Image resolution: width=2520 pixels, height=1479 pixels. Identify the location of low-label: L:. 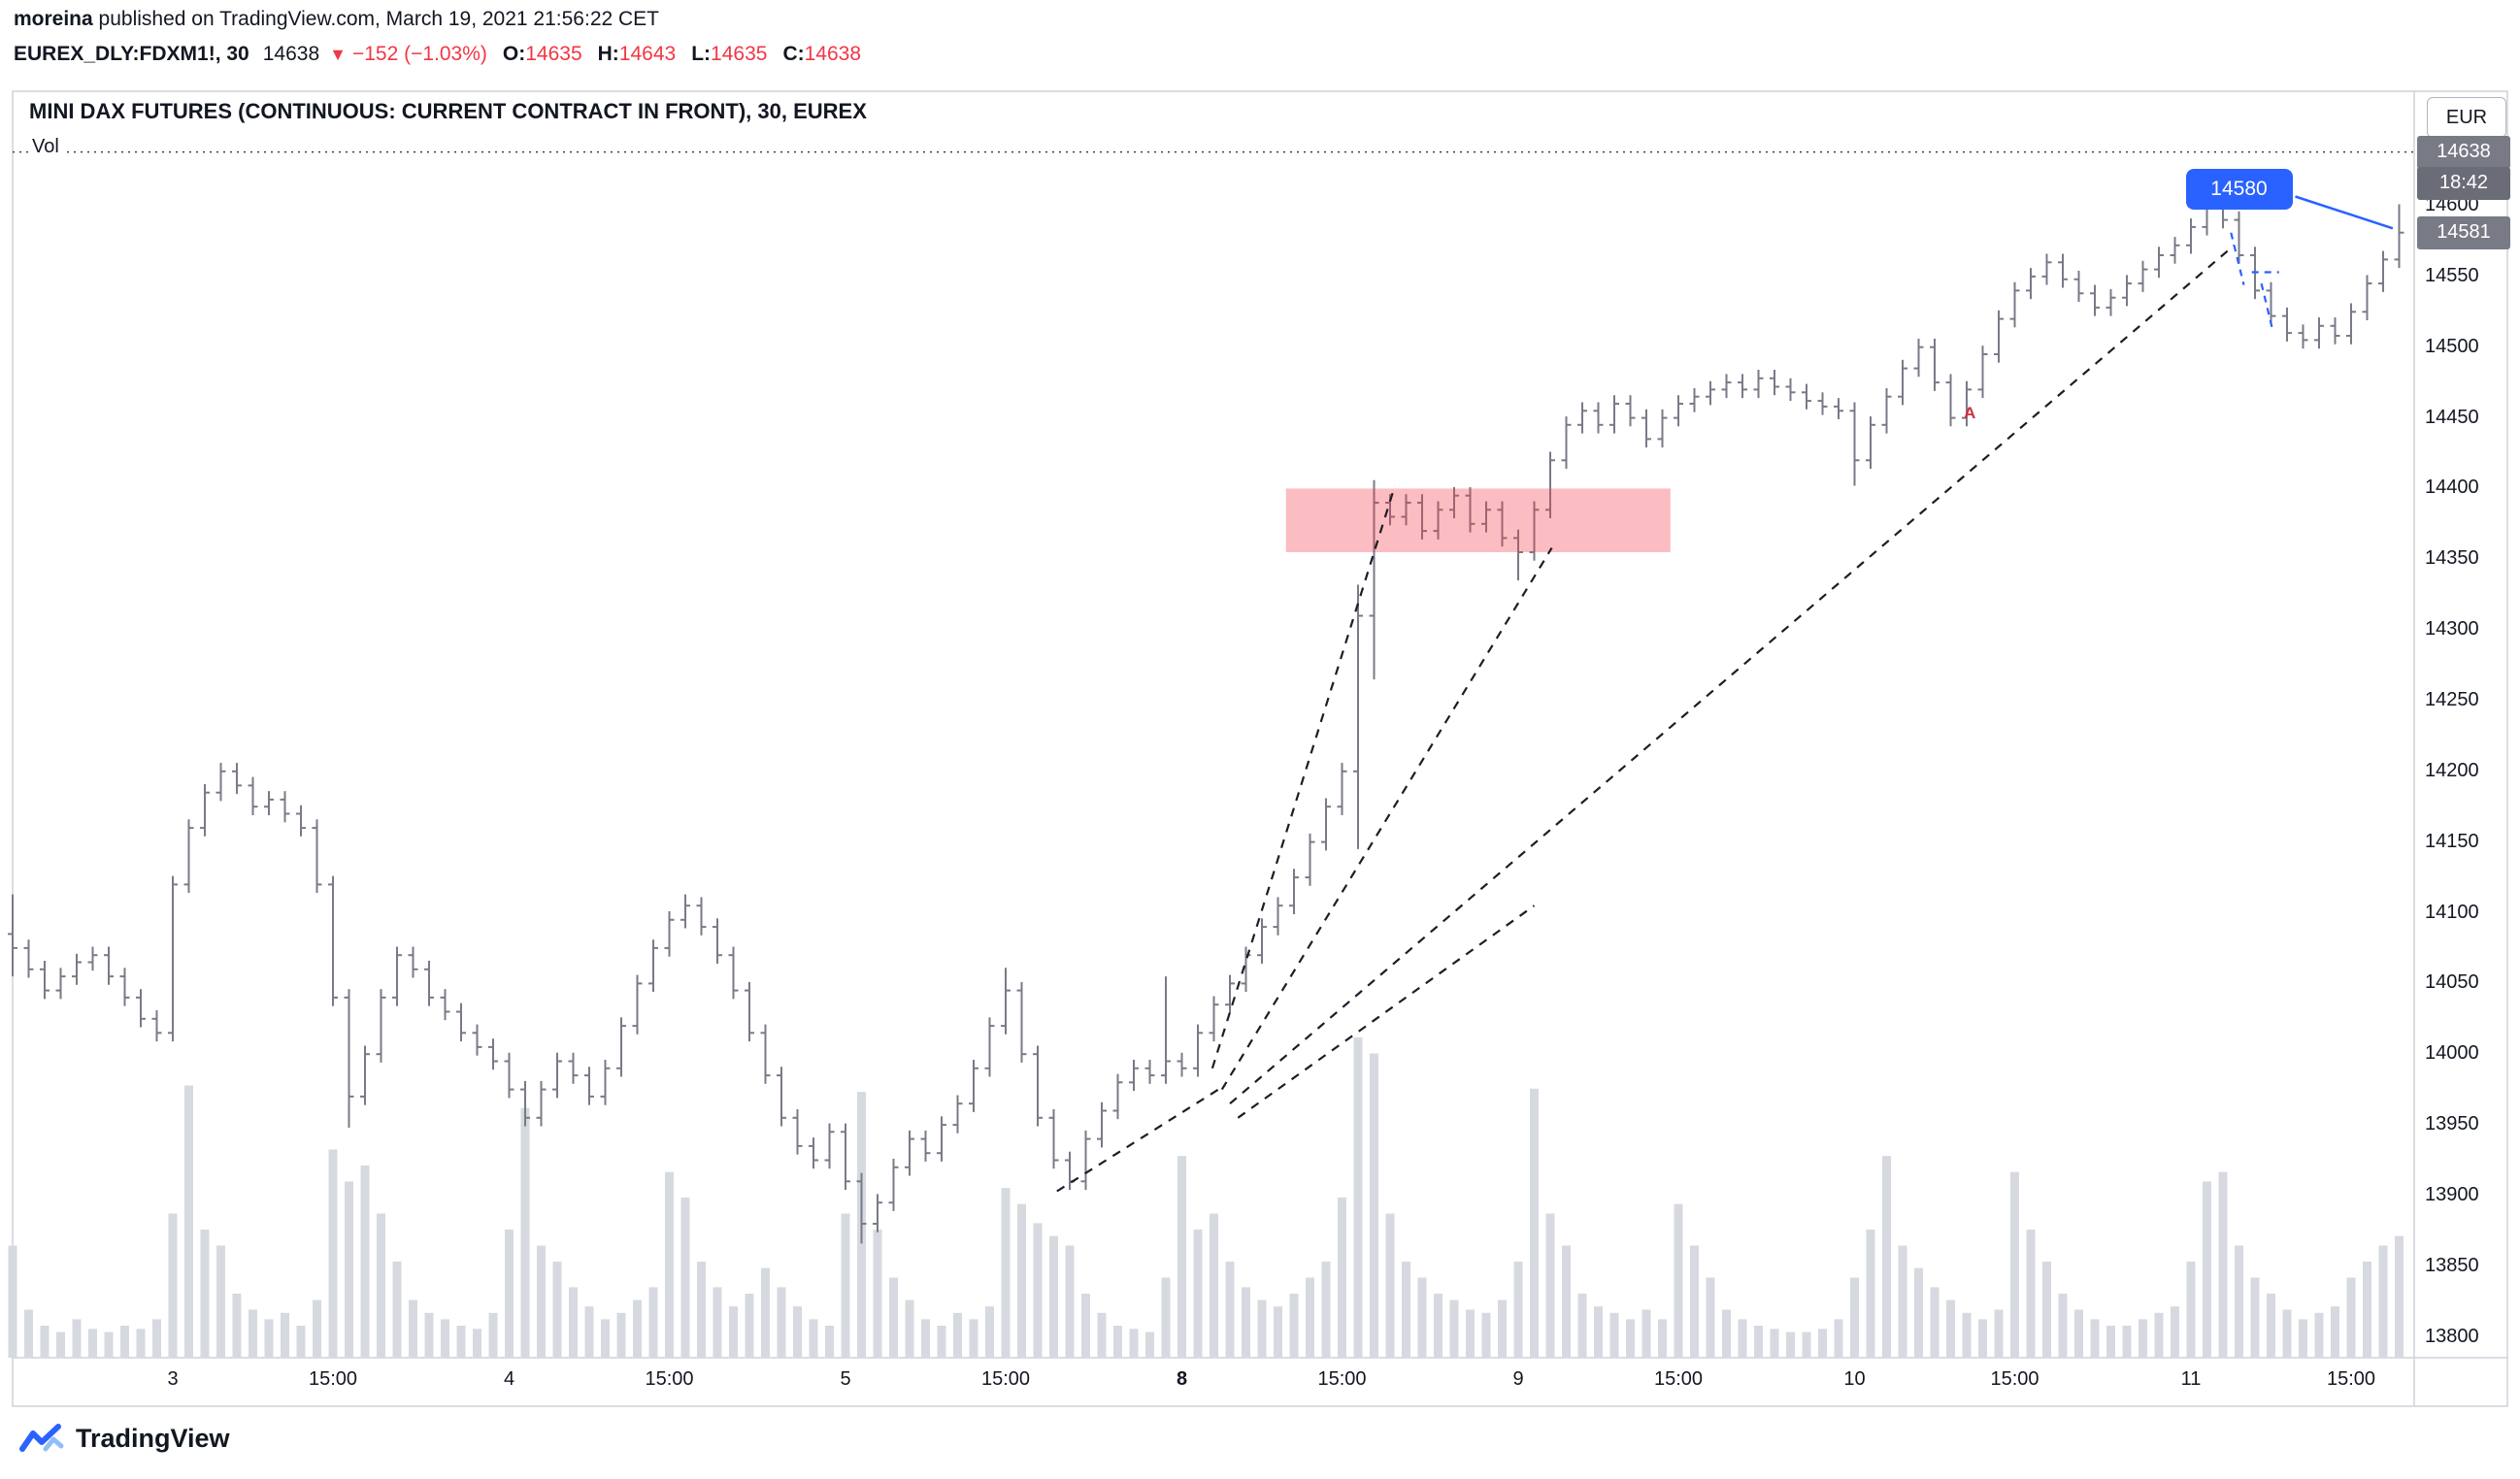
(701, 54).